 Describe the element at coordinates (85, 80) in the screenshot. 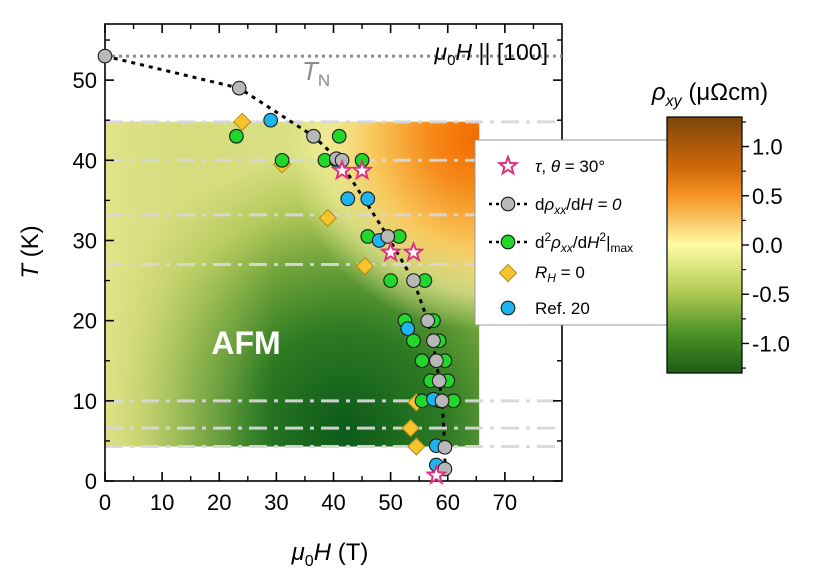

I see `y-tick-label: 50` at that location.